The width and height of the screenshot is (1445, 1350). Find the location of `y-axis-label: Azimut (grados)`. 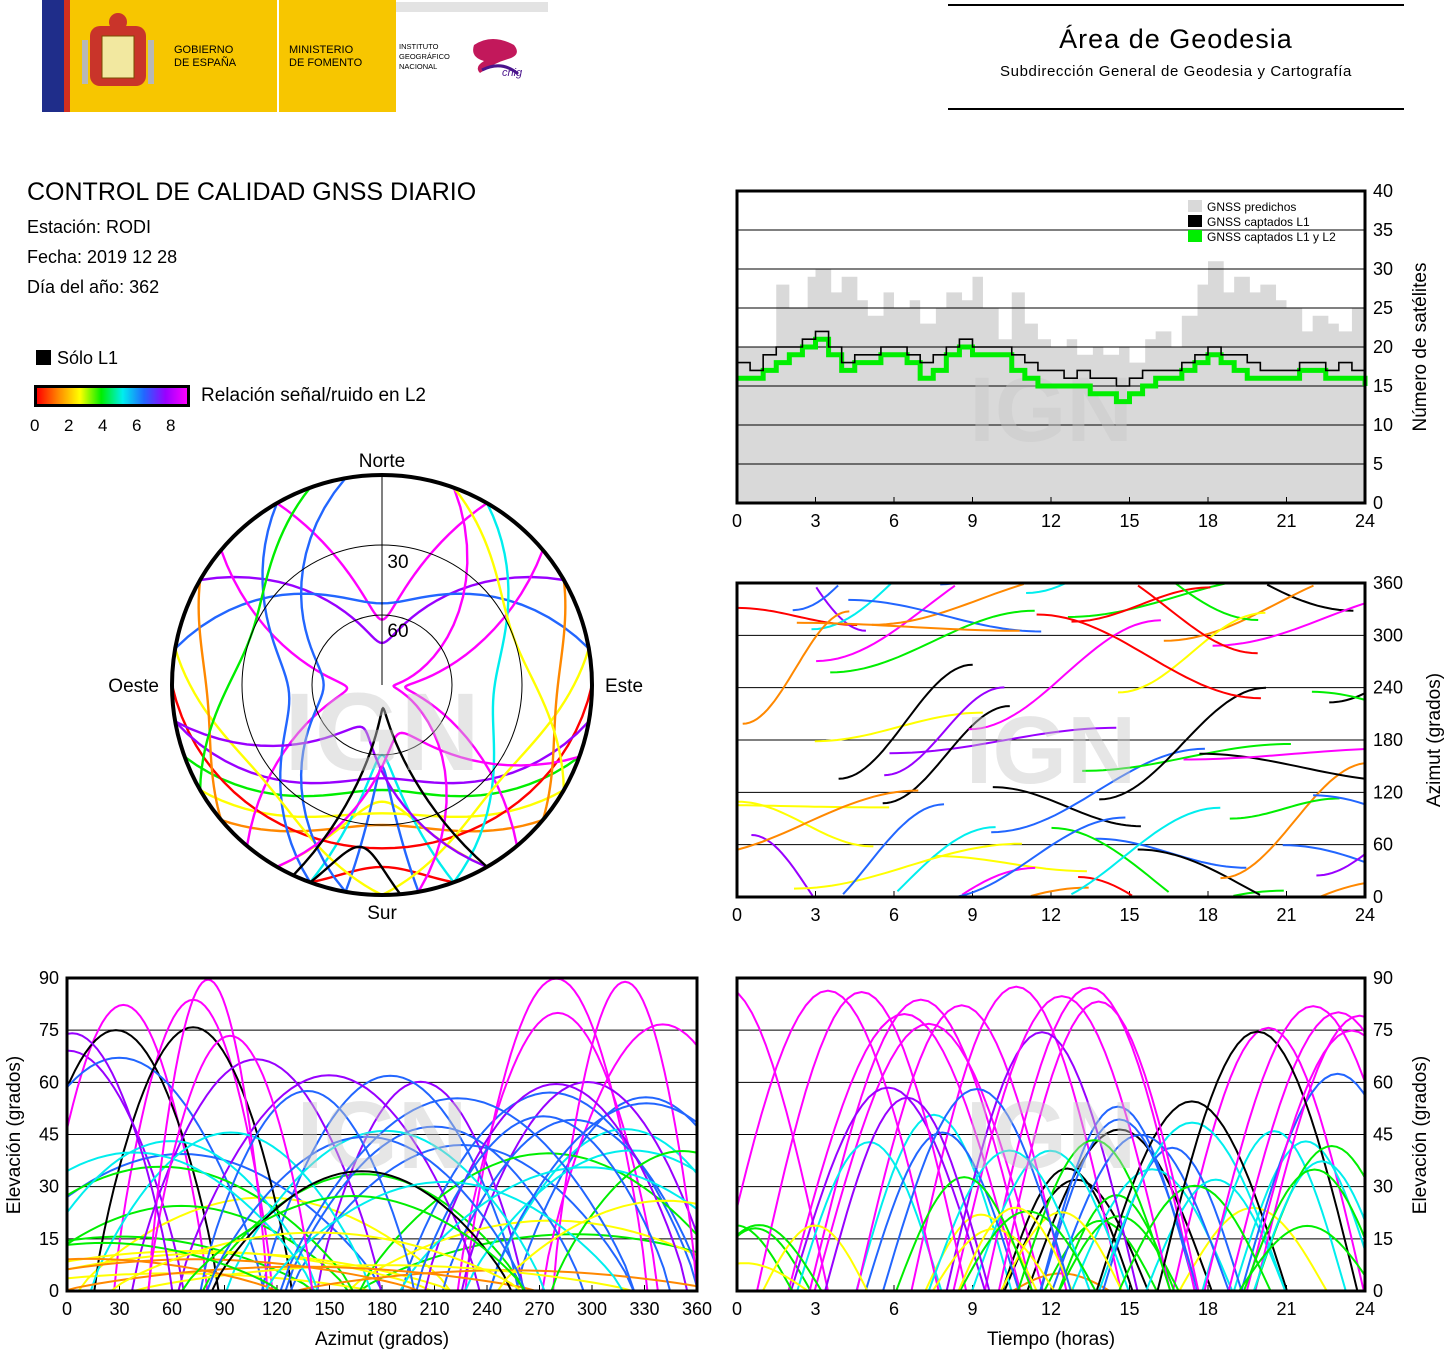

y-axis-label: Azimut (grados) is located at coordinates (1434, 740).